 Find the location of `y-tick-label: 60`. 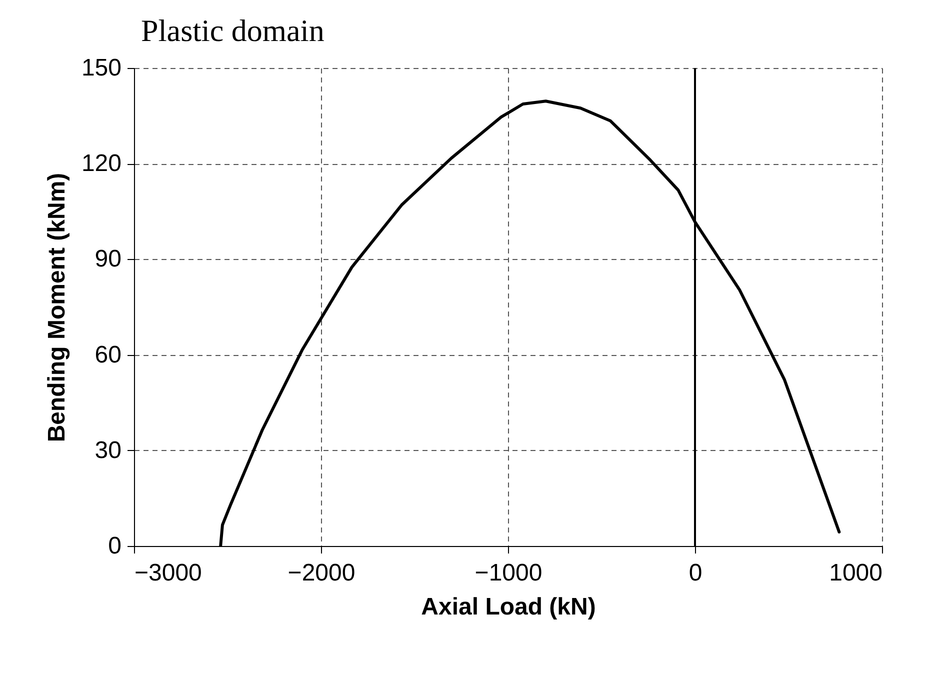

y-tick-label: 60 is located at coordinates (108, 354).